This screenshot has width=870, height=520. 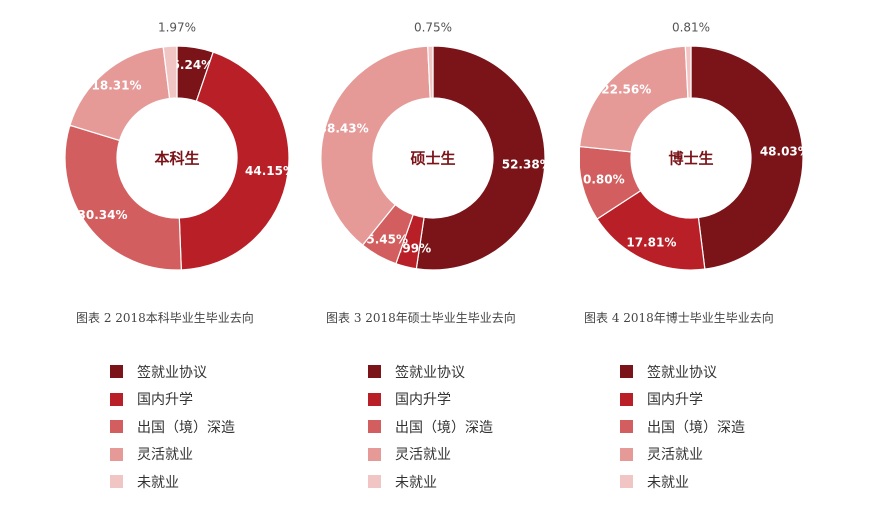 What do you see at coordinates (103, 215) in the screenshot?
I see `slice-value-label: 30.34%` at bounding box center [103, 215].